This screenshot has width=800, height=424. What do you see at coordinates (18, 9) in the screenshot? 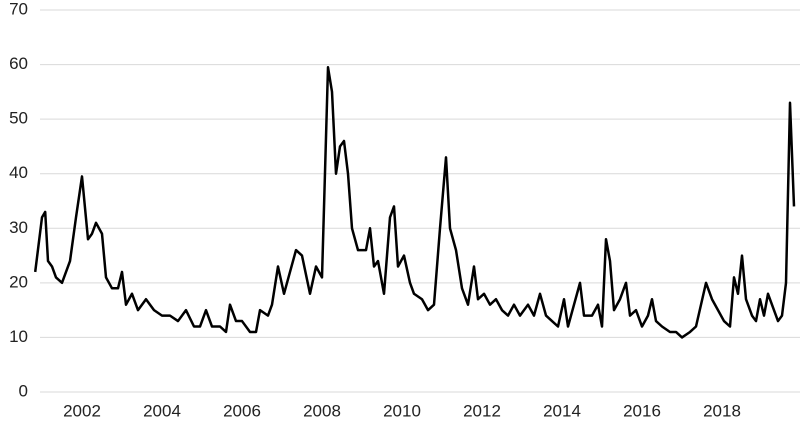
I see `y-tick-label: 70` at bounding box center [18, 9].